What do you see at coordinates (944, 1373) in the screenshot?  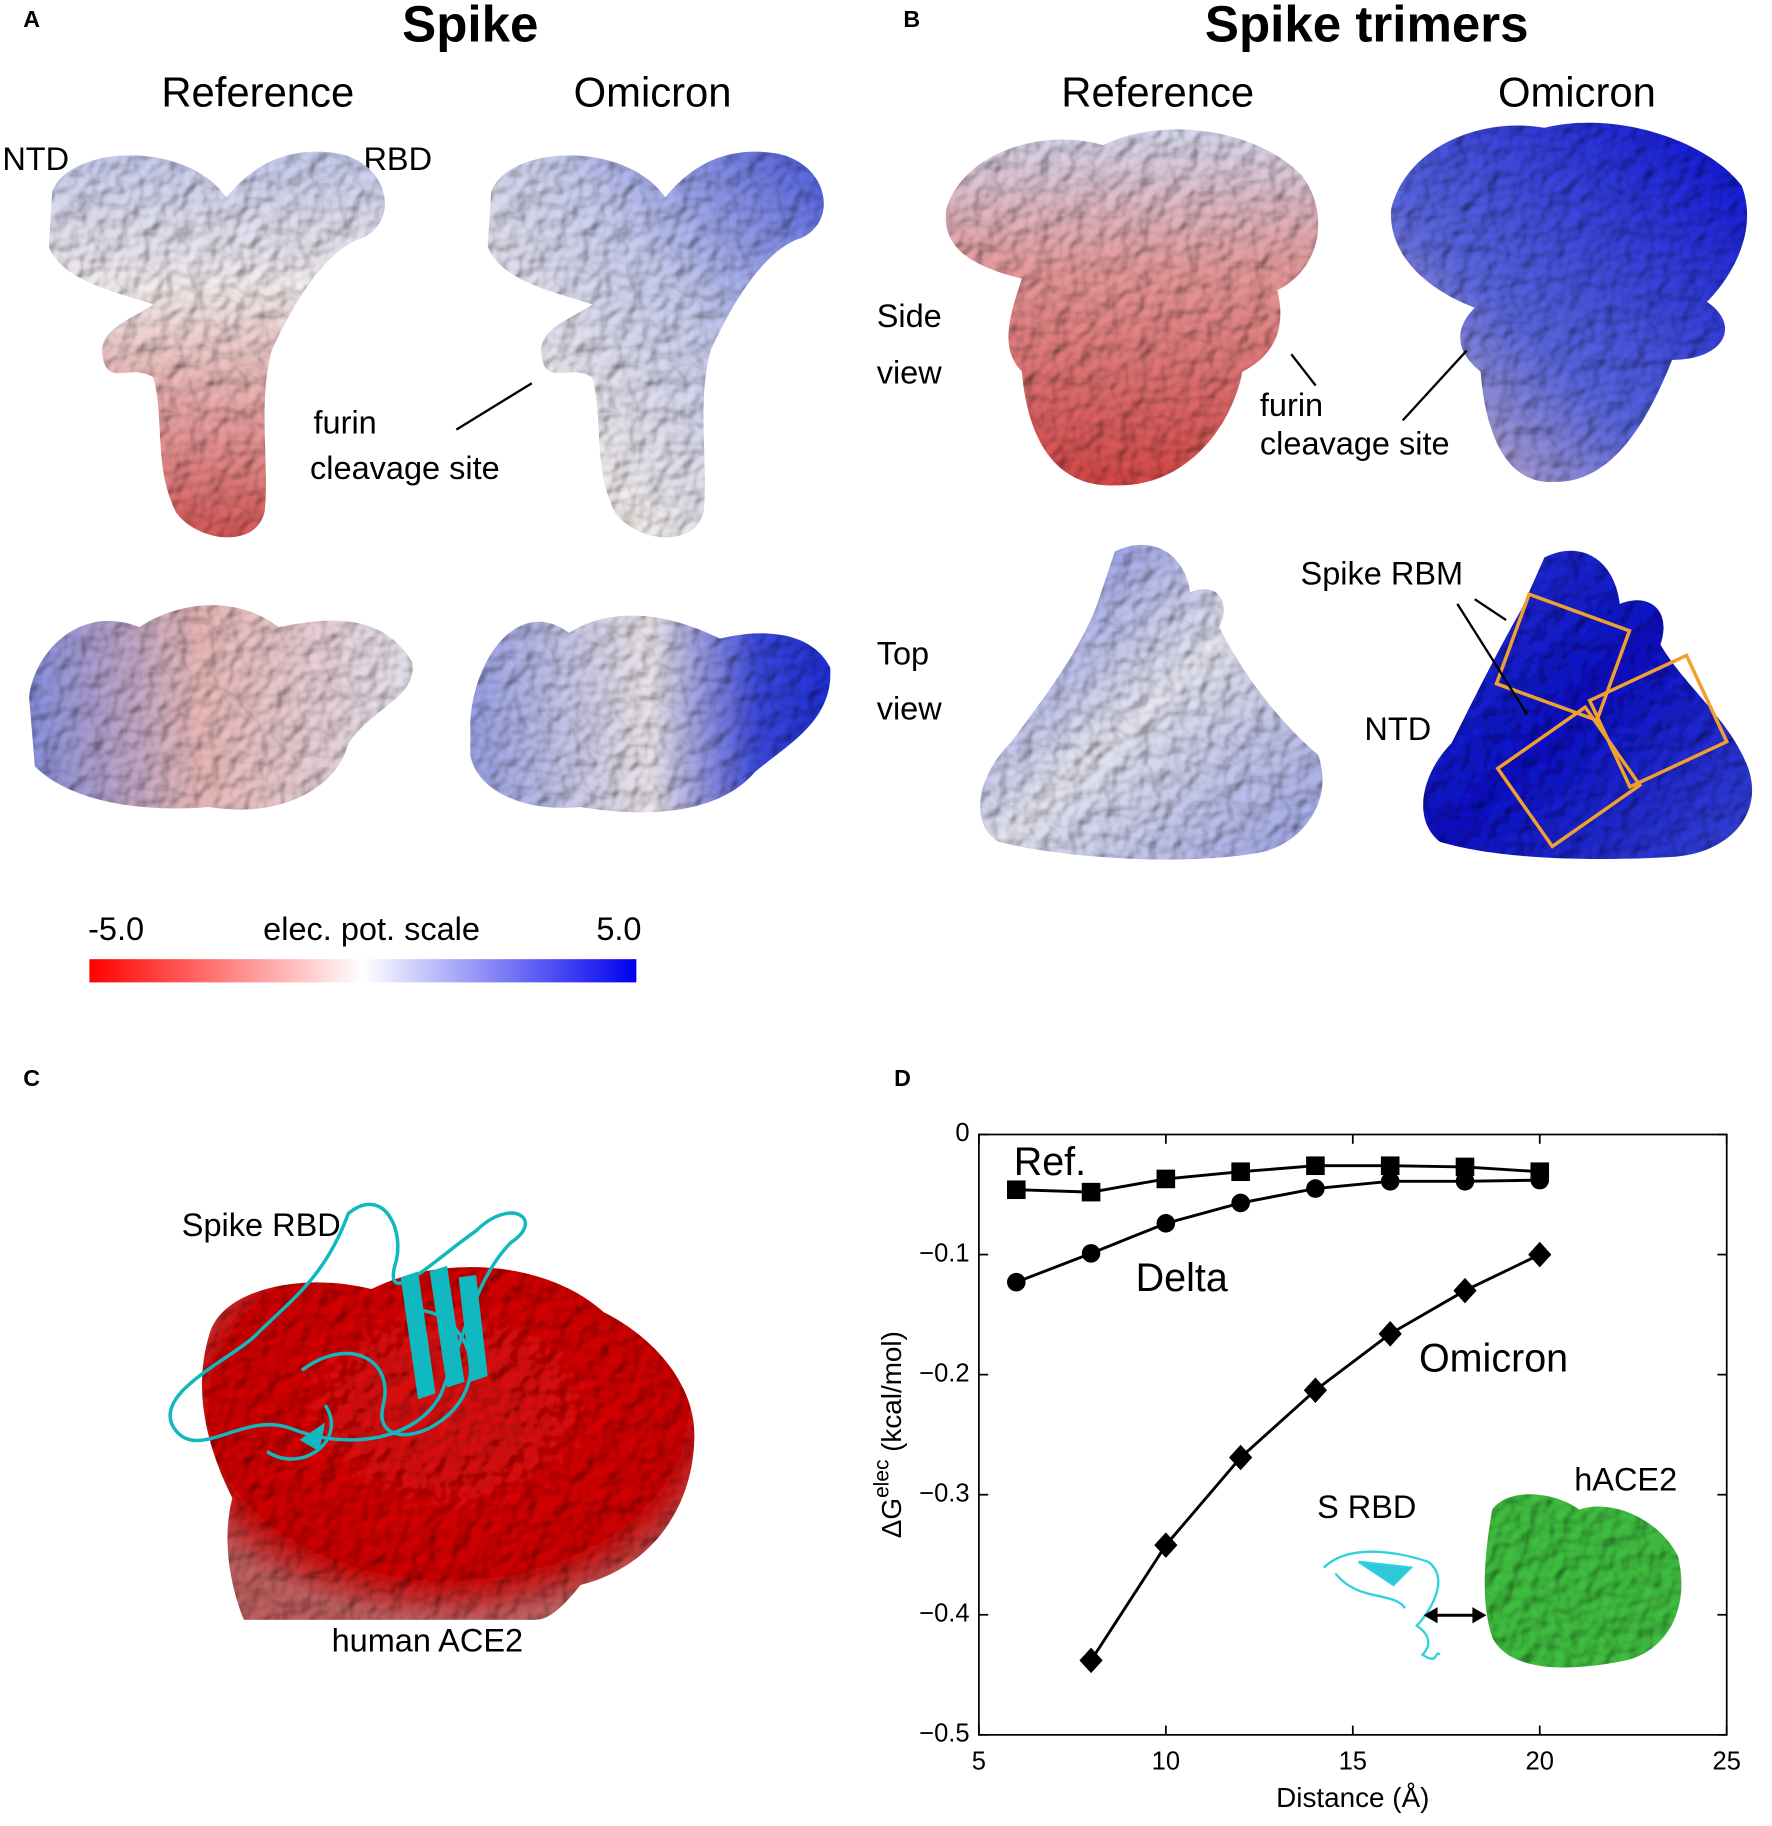 I see `y-tick-label: −0.2` at bounding box center [944, 1373].